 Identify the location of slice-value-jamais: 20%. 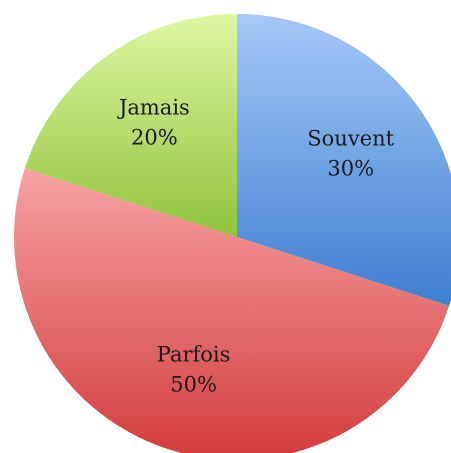
(154, 137).